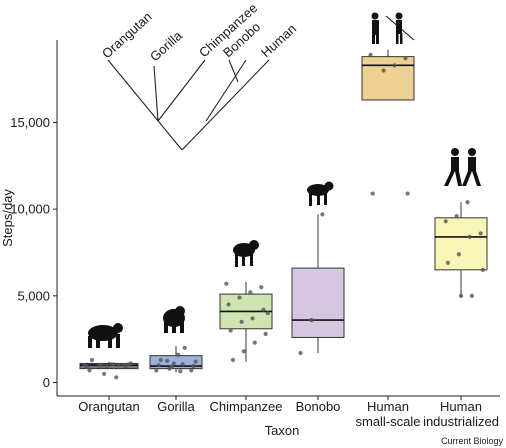 This screenshot has height=448, width=506. I want to click on gorilla-silhouette, so click(174, 319).